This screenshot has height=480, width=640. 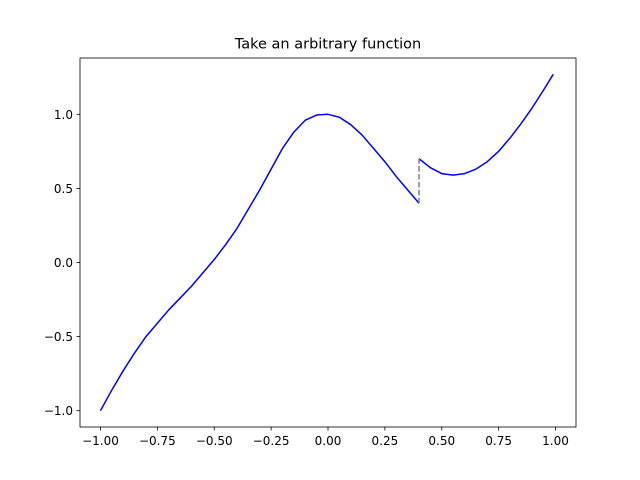 I want to click on y-tick-label: −0.5, so click(x=58, y=337).